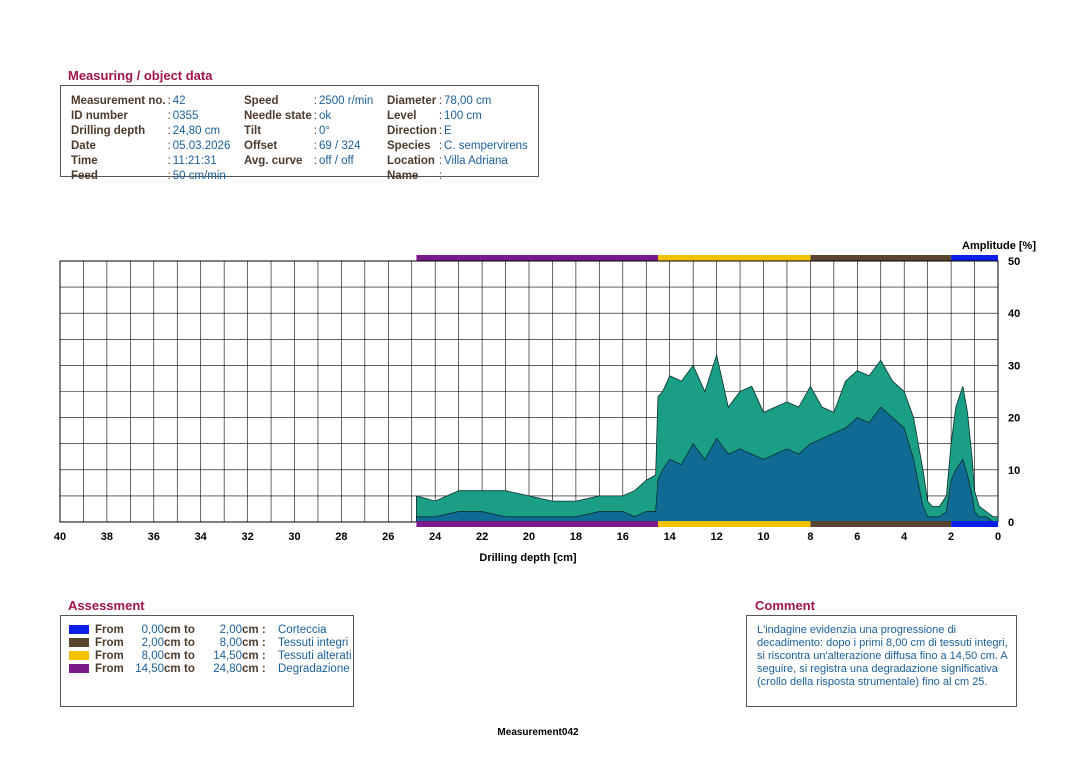 This screenshot has width=1076, height=760. What do you see at coordinates (315, 655) in the screenshot?
I see `zone-name: Tessuti alterati` at bounding box center [315, 655].